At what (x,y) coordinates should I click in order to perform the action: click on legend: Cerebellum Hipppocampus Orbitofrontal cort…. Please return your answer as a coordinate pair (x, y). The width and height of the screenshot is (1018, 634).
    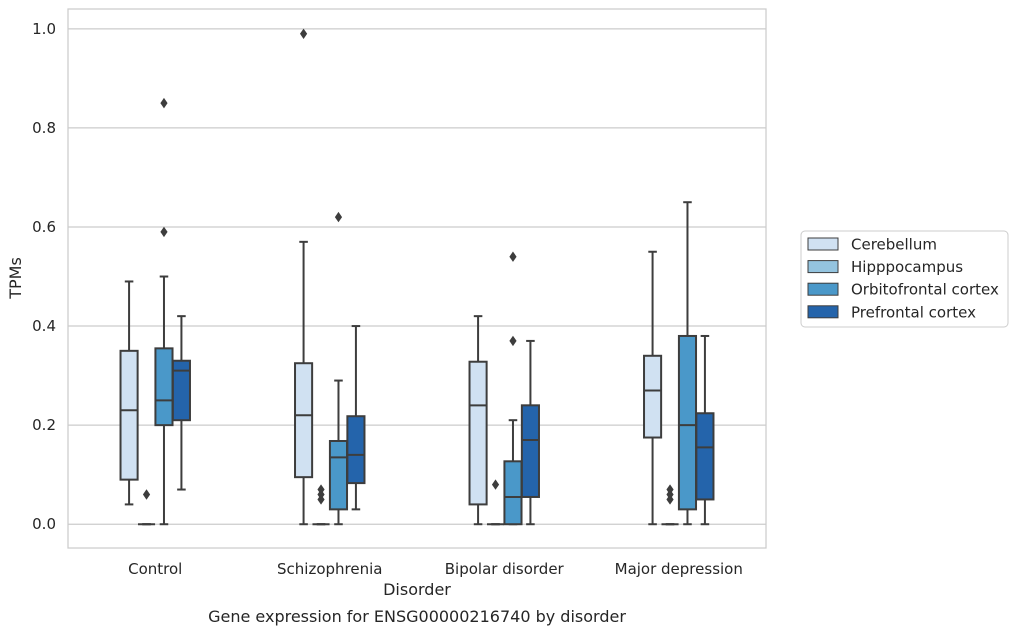
    Looking at the image, I should click on (904, 279).